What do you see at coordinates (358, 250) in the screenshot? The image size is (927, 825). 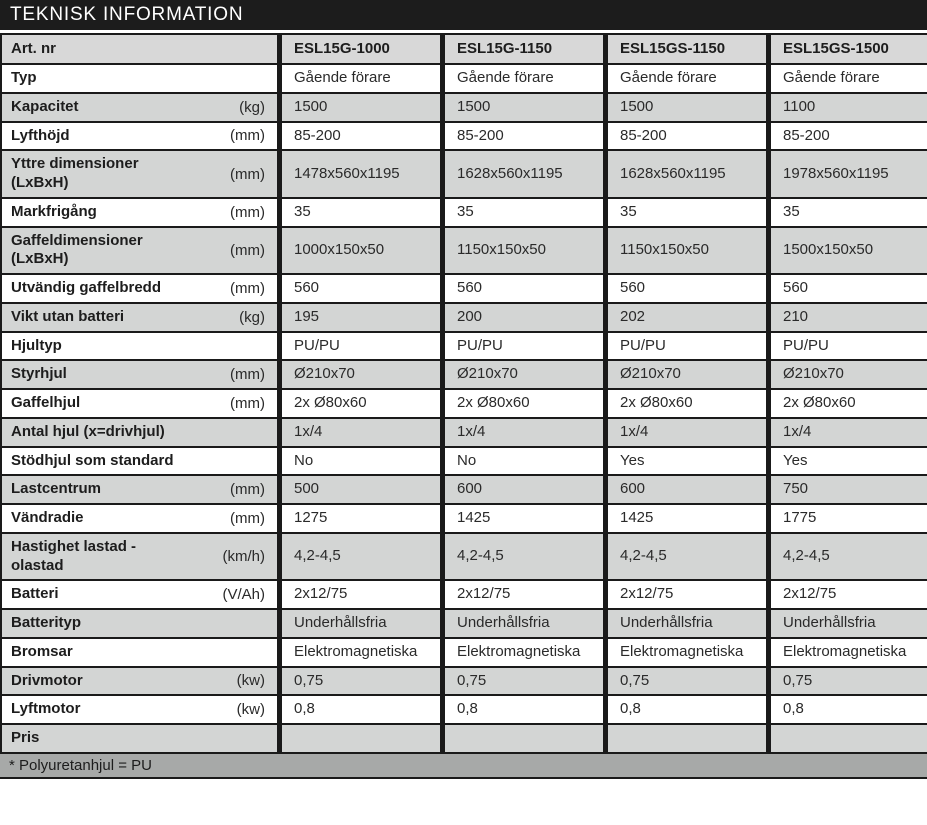 I see `cell-value: 1000x150x50` at bounding box center [358, 250].